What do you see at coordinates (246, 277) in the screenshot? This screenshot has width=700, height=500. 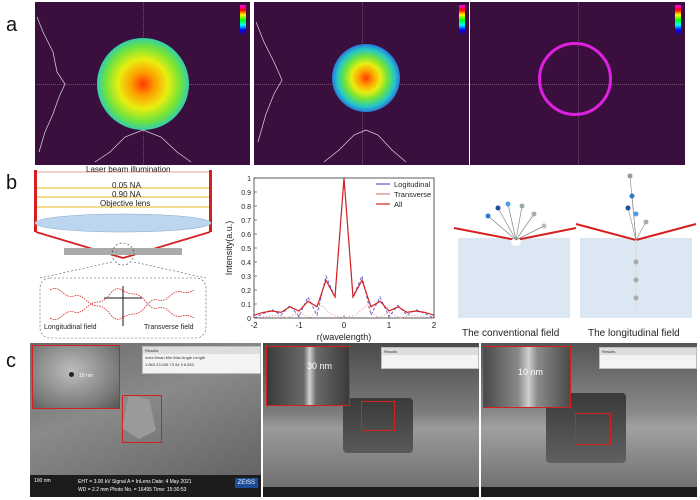 I see `y-tick-label: 0.3` at bounding box center [246, 277].